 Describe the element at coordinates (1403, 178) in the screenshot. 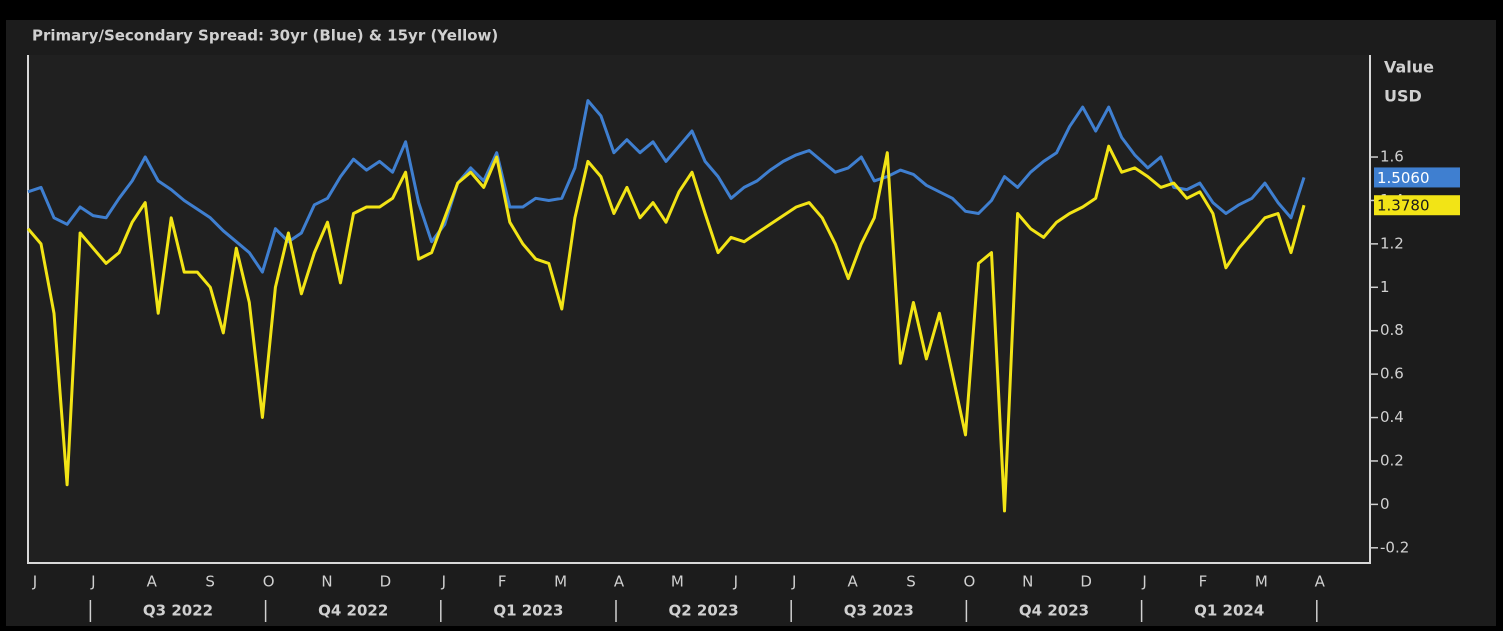

I see `last-value-label: 1.5060` at that location.